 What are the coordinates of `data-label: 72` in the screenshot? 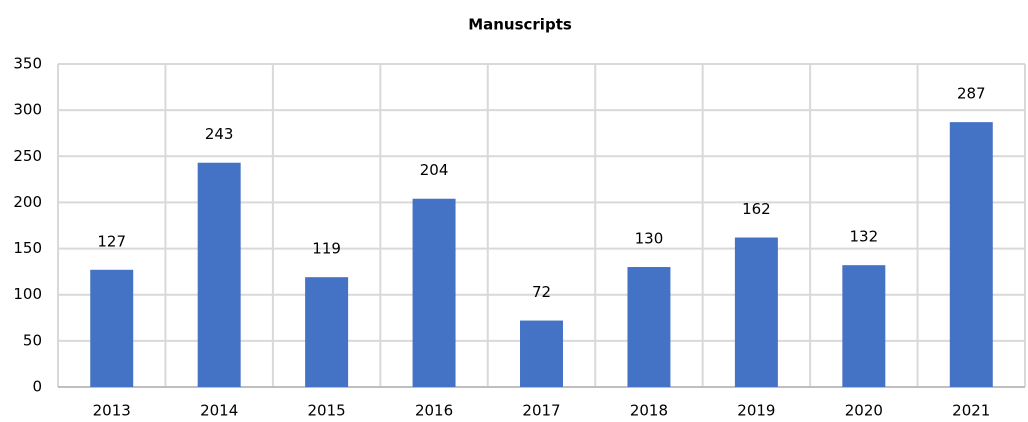 It's located at (541, 292).